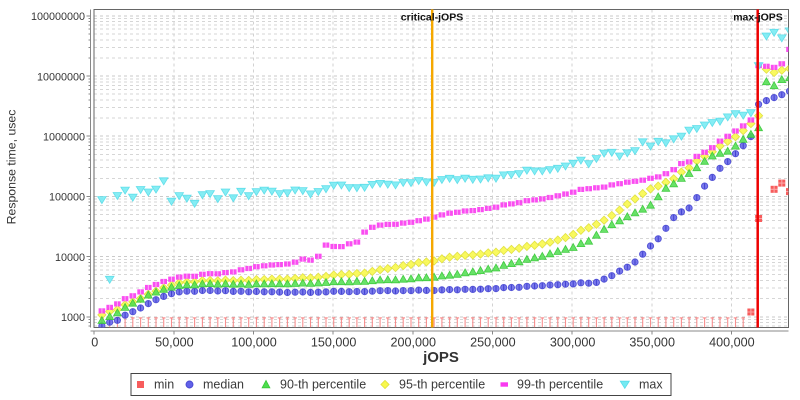 Image resolution: width=800 pixels, height=400 pixels. What do you see at coordinates (732, 343) in the screenshot?
I see `svg-text: 400,000` at bounding box center [732, 343].